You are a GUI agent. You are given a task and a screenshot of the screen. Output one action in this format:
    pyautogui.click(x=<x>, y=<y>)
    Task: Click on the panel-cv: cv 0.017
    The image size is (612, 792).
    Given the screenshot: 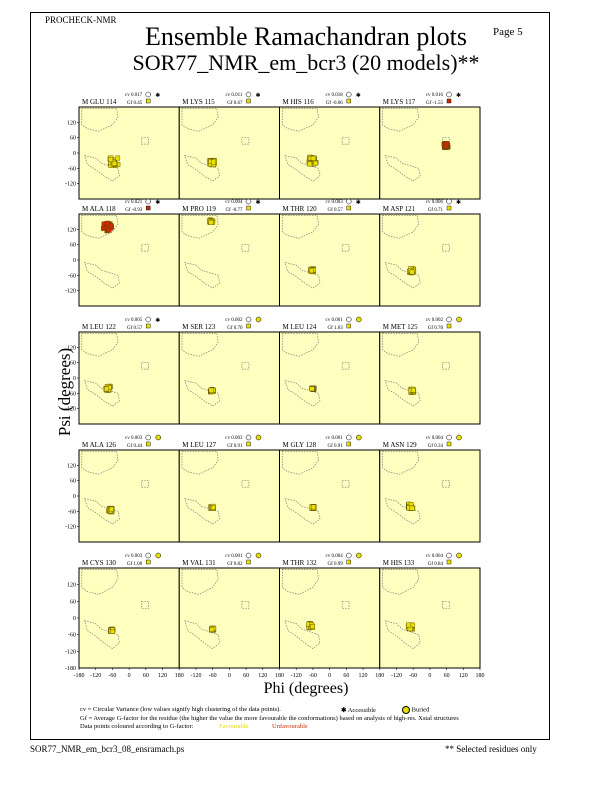 What is the action you would take?
    pyautogui.click(x=134, y=95)
    